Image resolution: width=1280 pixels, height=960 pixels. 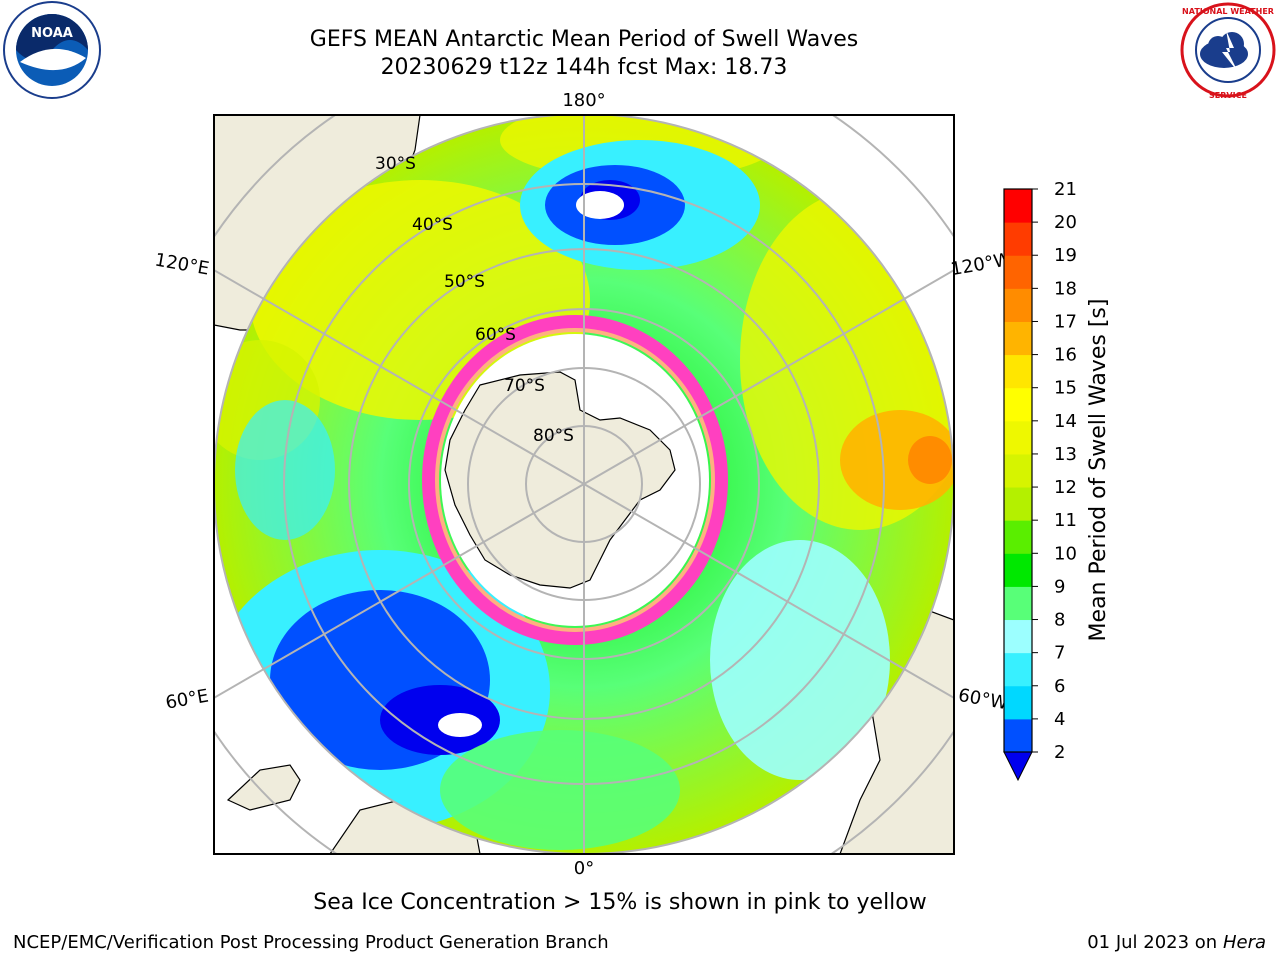 I want to click on lon-label-bottom: 0°, so click(x=584, y=868).